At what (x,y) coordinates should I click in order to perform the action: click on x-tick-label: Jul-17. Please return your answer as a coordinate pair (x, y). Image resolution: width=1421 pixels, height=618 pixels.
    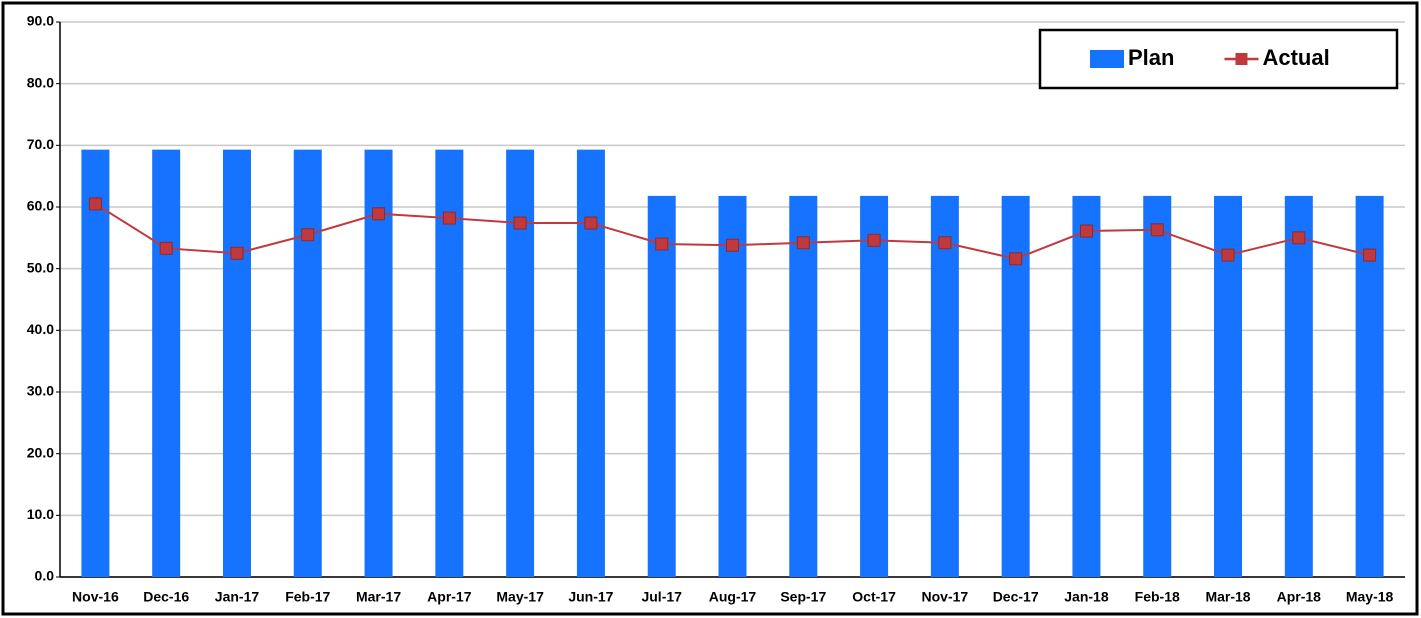
    Looking at the image, I should click on (661, 597).